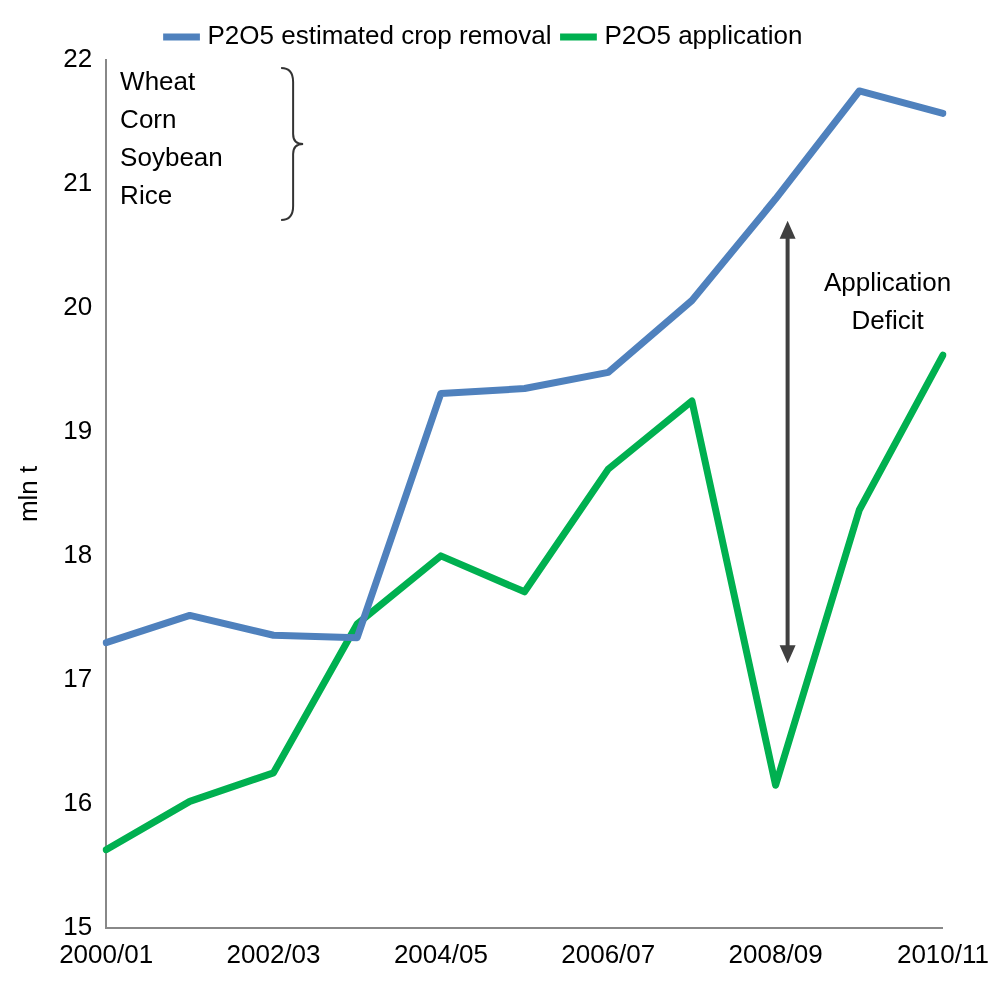  What do you see at coordinates (171, 138) in the screenshot?
I see `annotation: Wheat Corn Soybean Rice` at bounding box center [171, 138].